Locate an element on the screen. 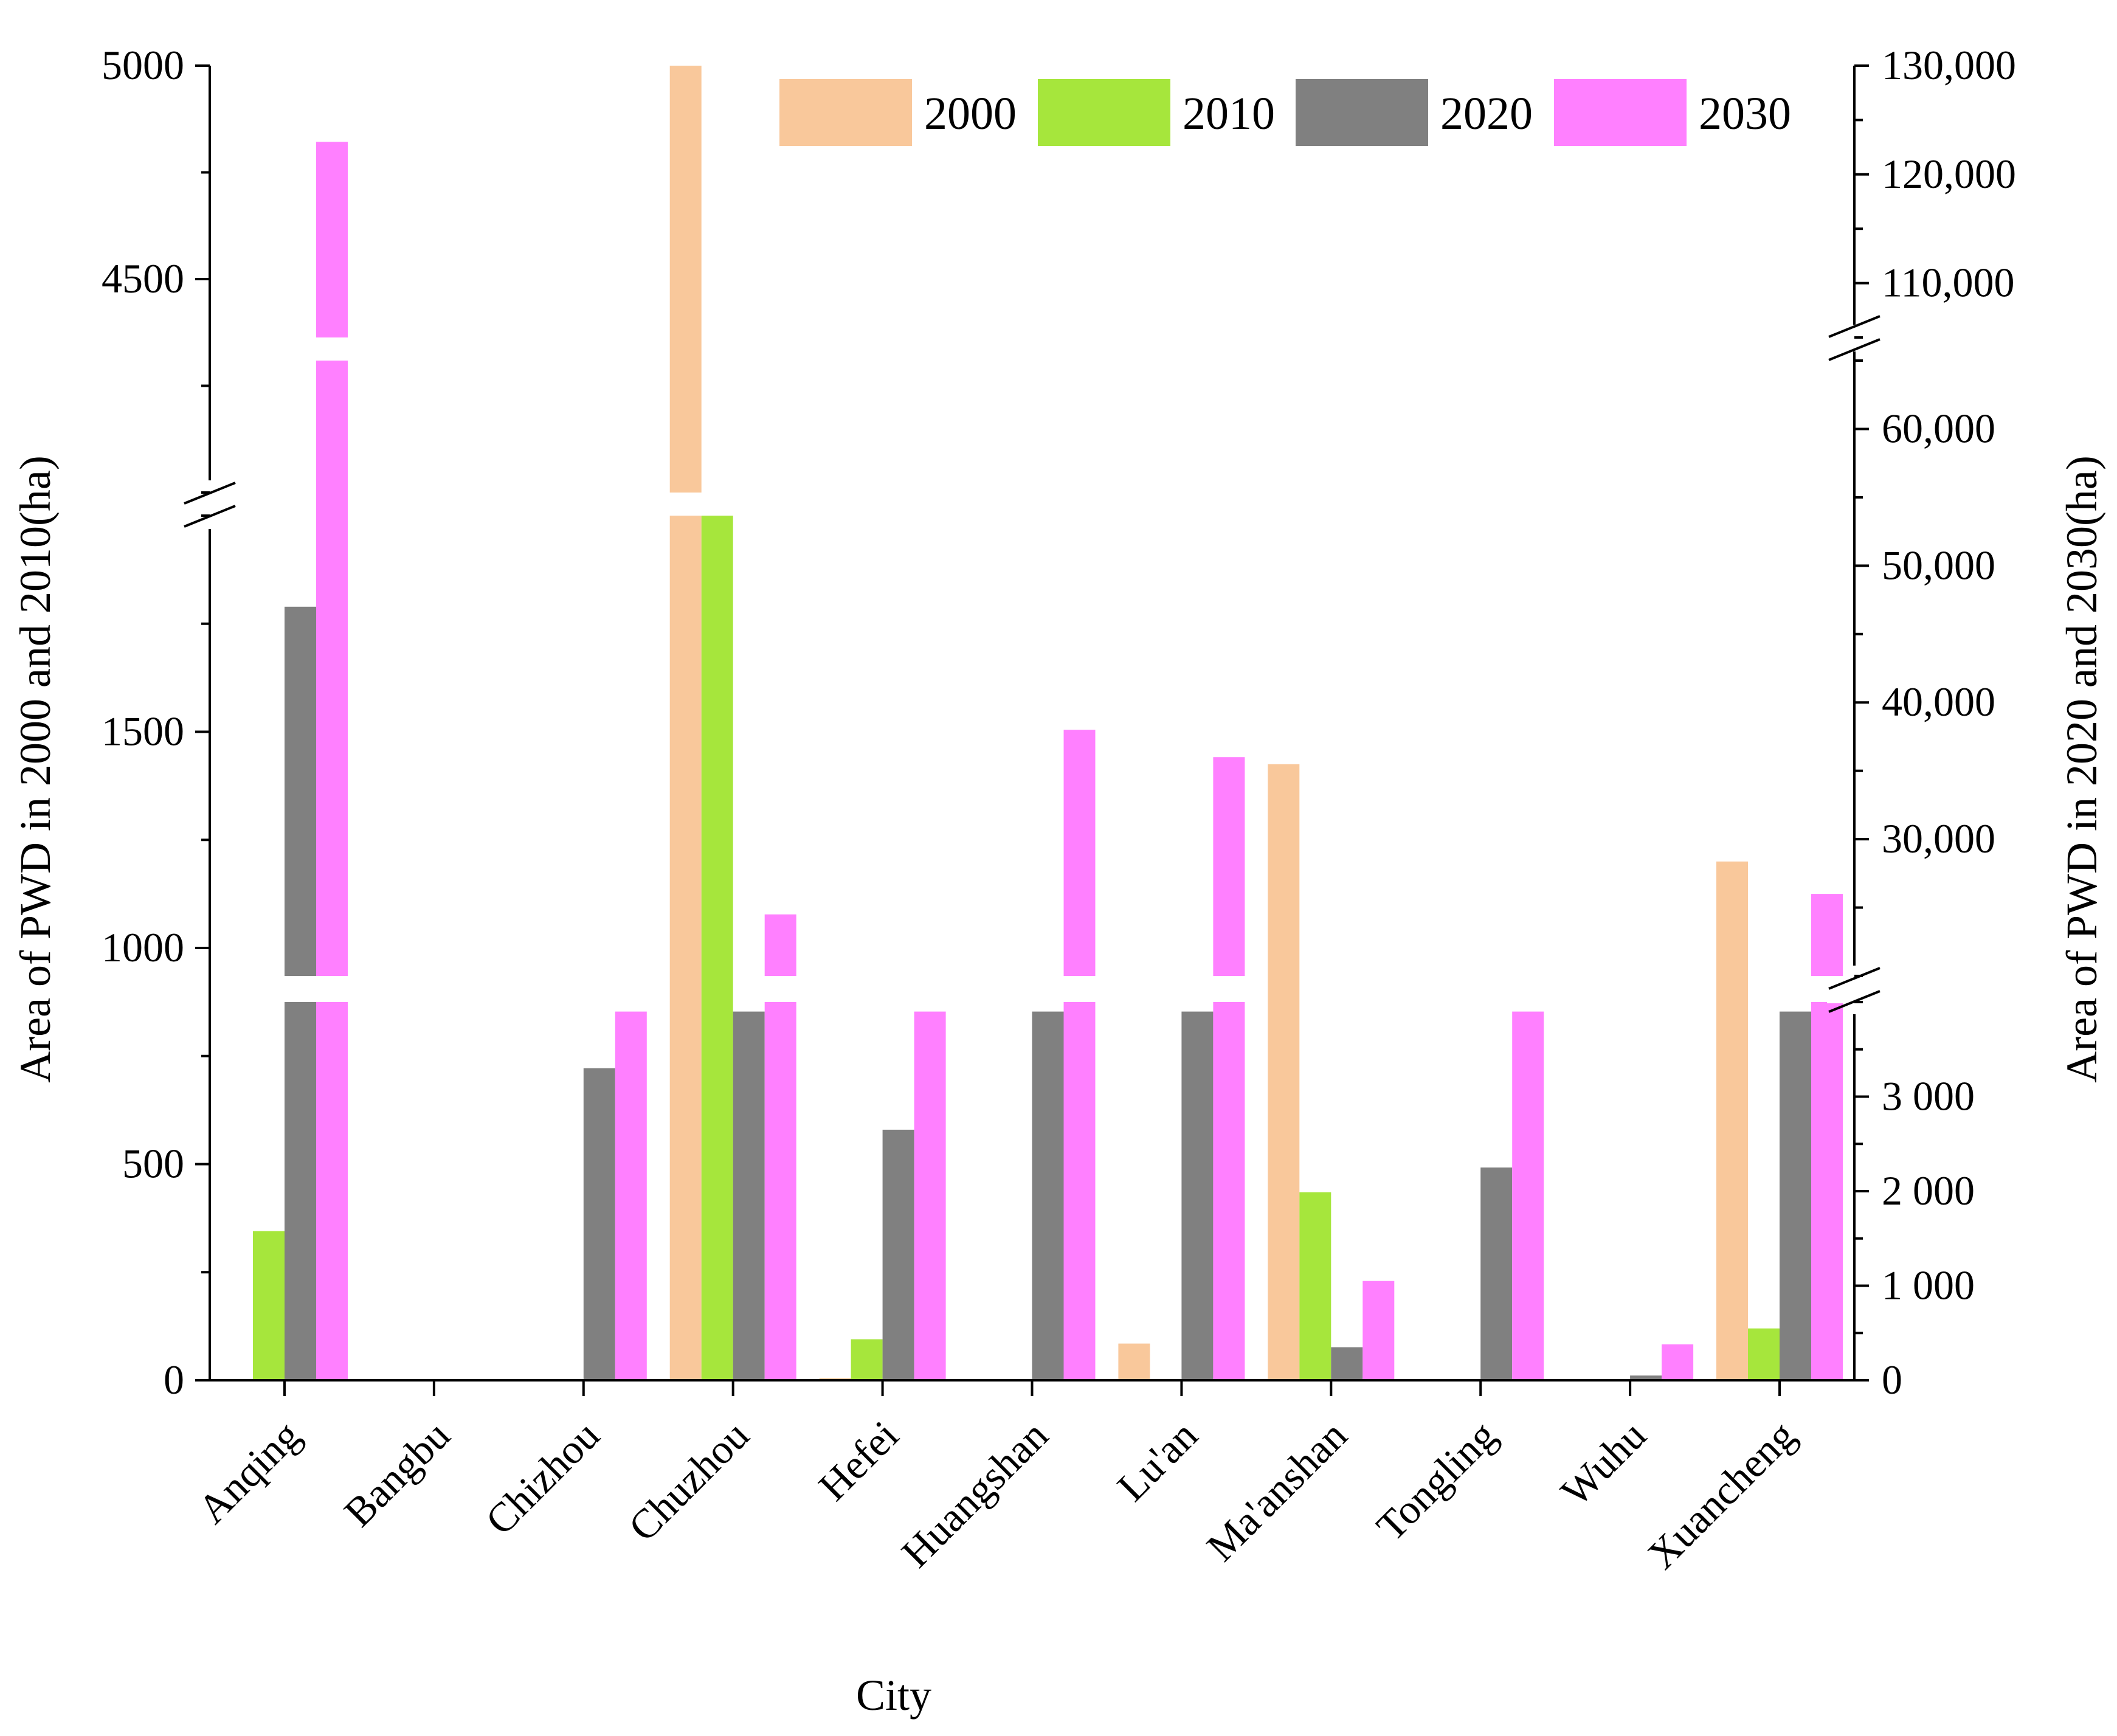 The image size is (2117, 1736). bar-2000-chuzhou-seg1 is located at coordinates (685, 279).